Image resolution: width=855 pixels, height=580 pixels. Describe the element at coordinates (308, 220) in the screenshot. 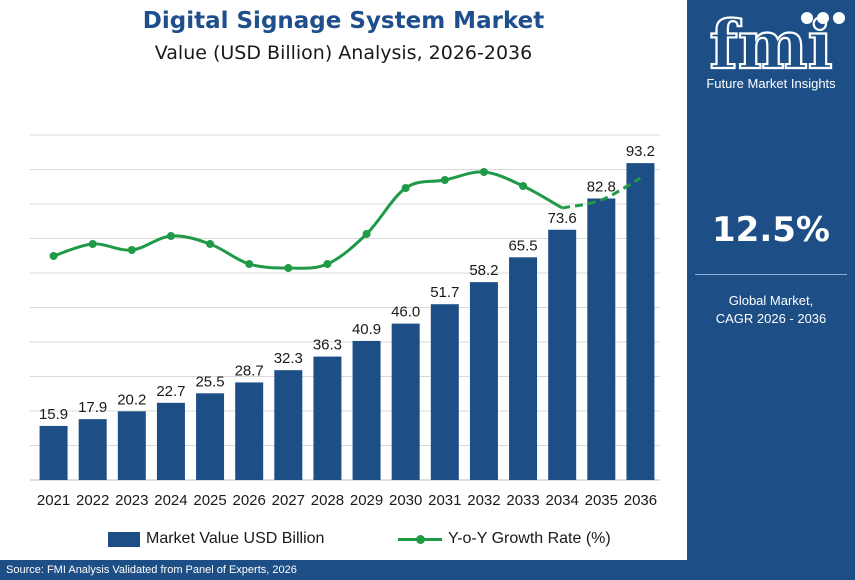

I see `growth-line-solid` at that location.